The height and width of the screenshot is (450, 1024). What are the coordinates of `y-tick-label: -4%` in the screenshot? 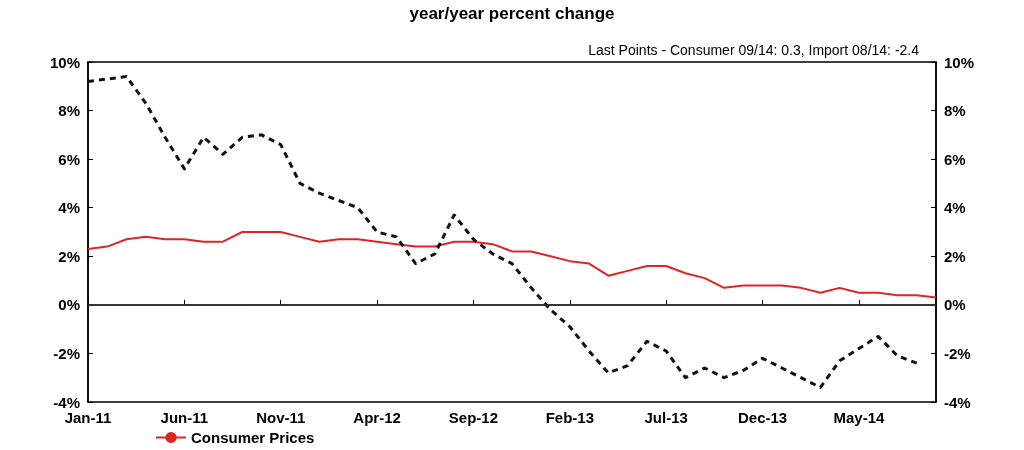 It's located at (66, 402).